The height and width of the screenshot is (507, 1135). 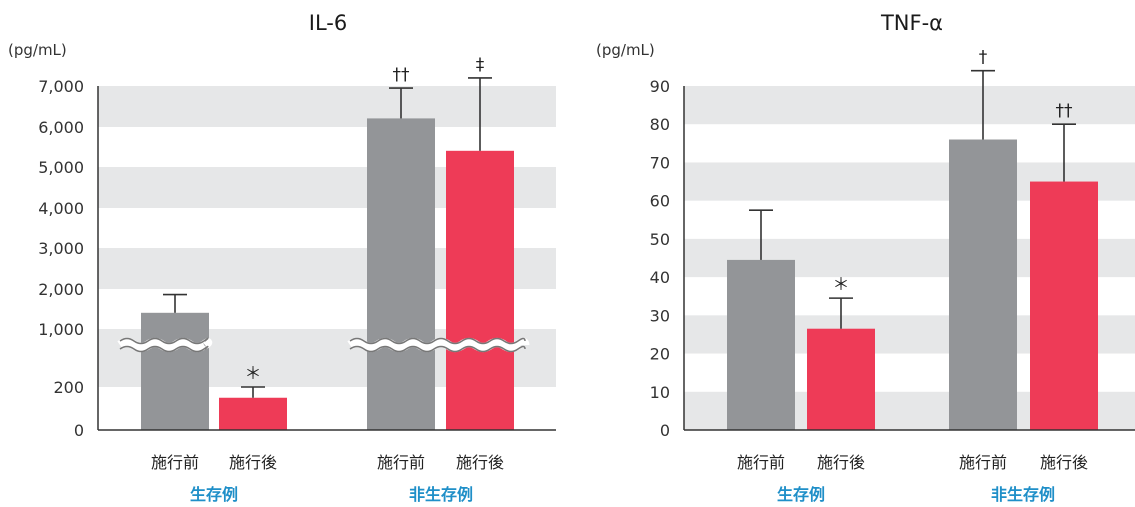 I want to click on tnf-significance-mark: ††, so click(x=1065, y=111).